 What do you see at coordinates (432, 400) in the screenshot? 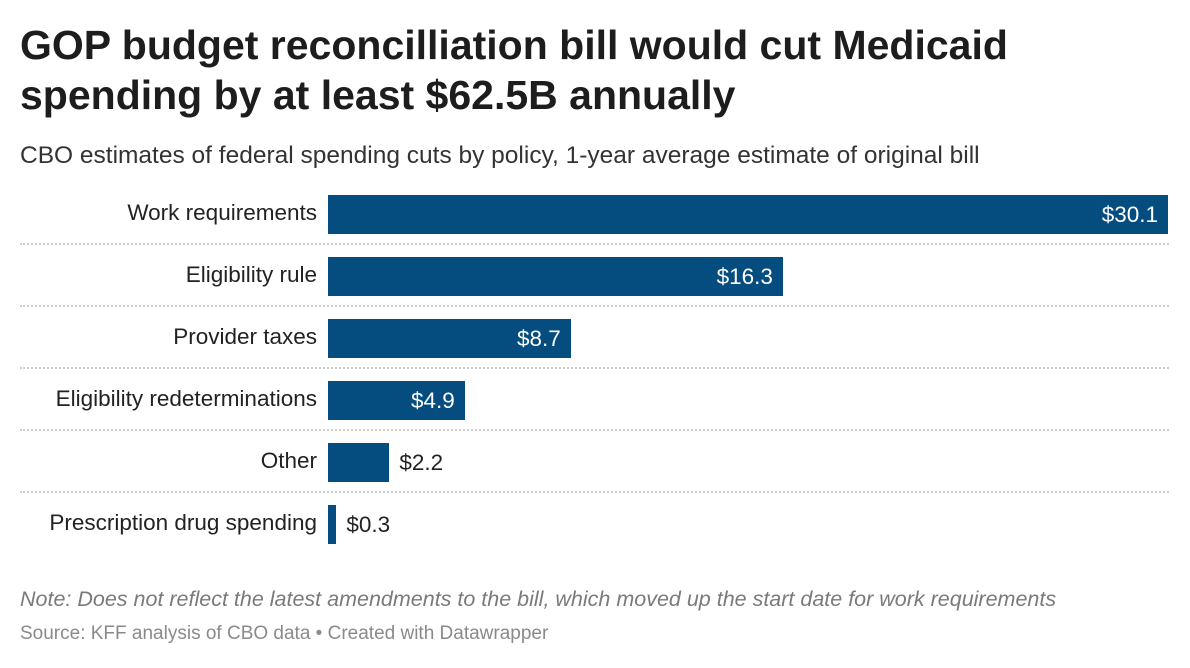
I see `value-label: $4.9` at bounding box center [432, 400].